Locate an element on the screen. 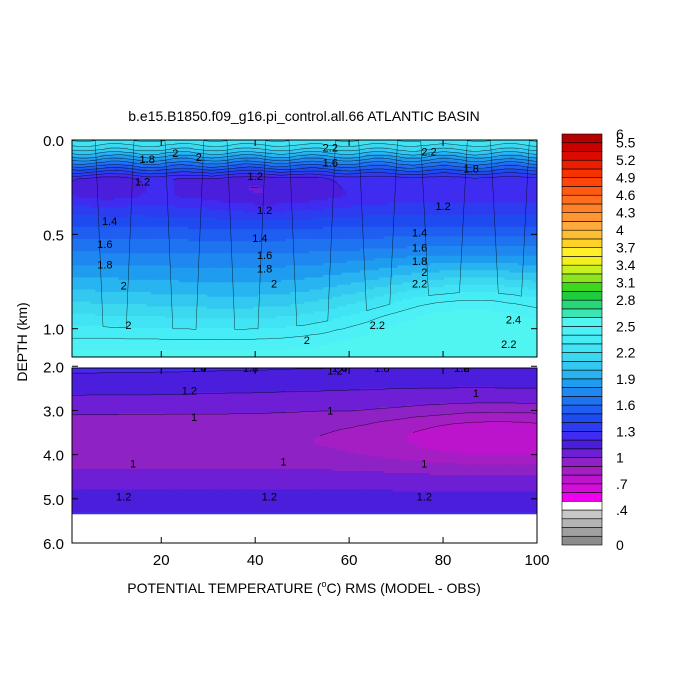  y-tick-label: 6.0 is located at coordinates (53, 544).